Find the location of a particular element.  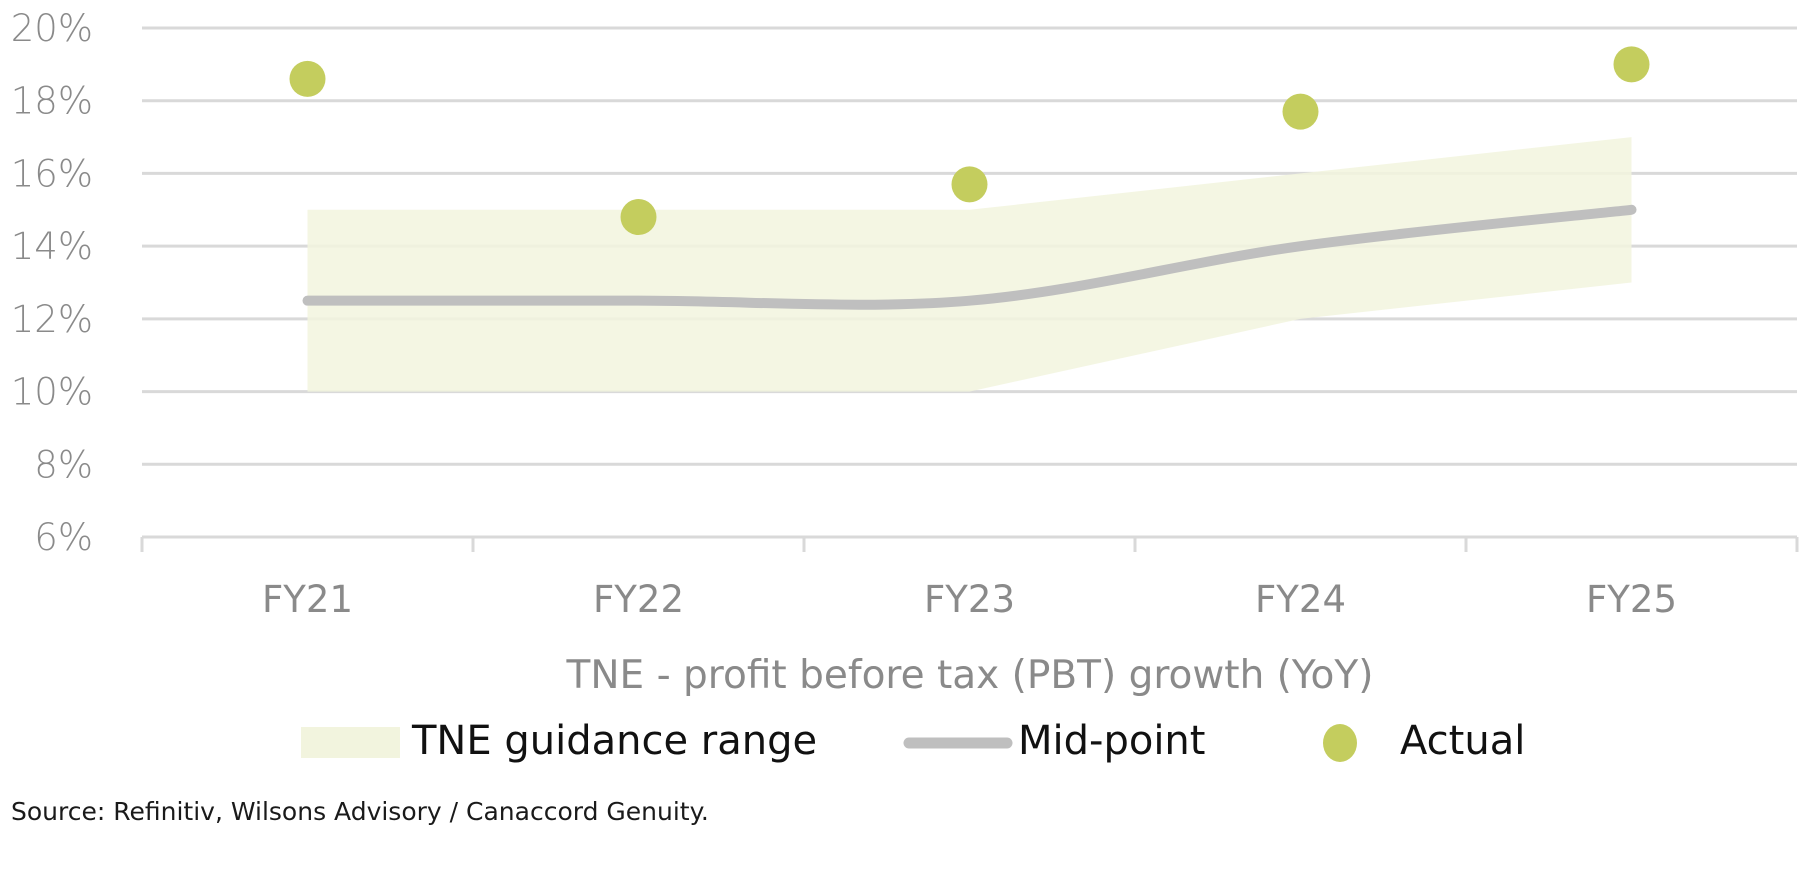

x-tick-label: FY24 is located at coordinates (1300, 599).